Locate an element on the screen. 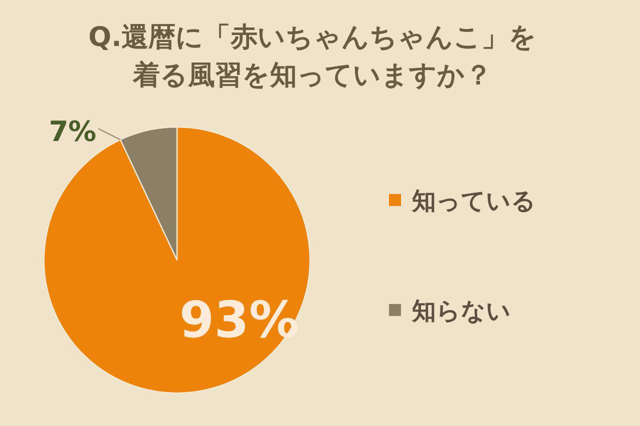  chart-title: Q.還暦に「赤いちゃんちゃんこ」を着る風習を知っていますか？ is located at coordinates (312, 57).